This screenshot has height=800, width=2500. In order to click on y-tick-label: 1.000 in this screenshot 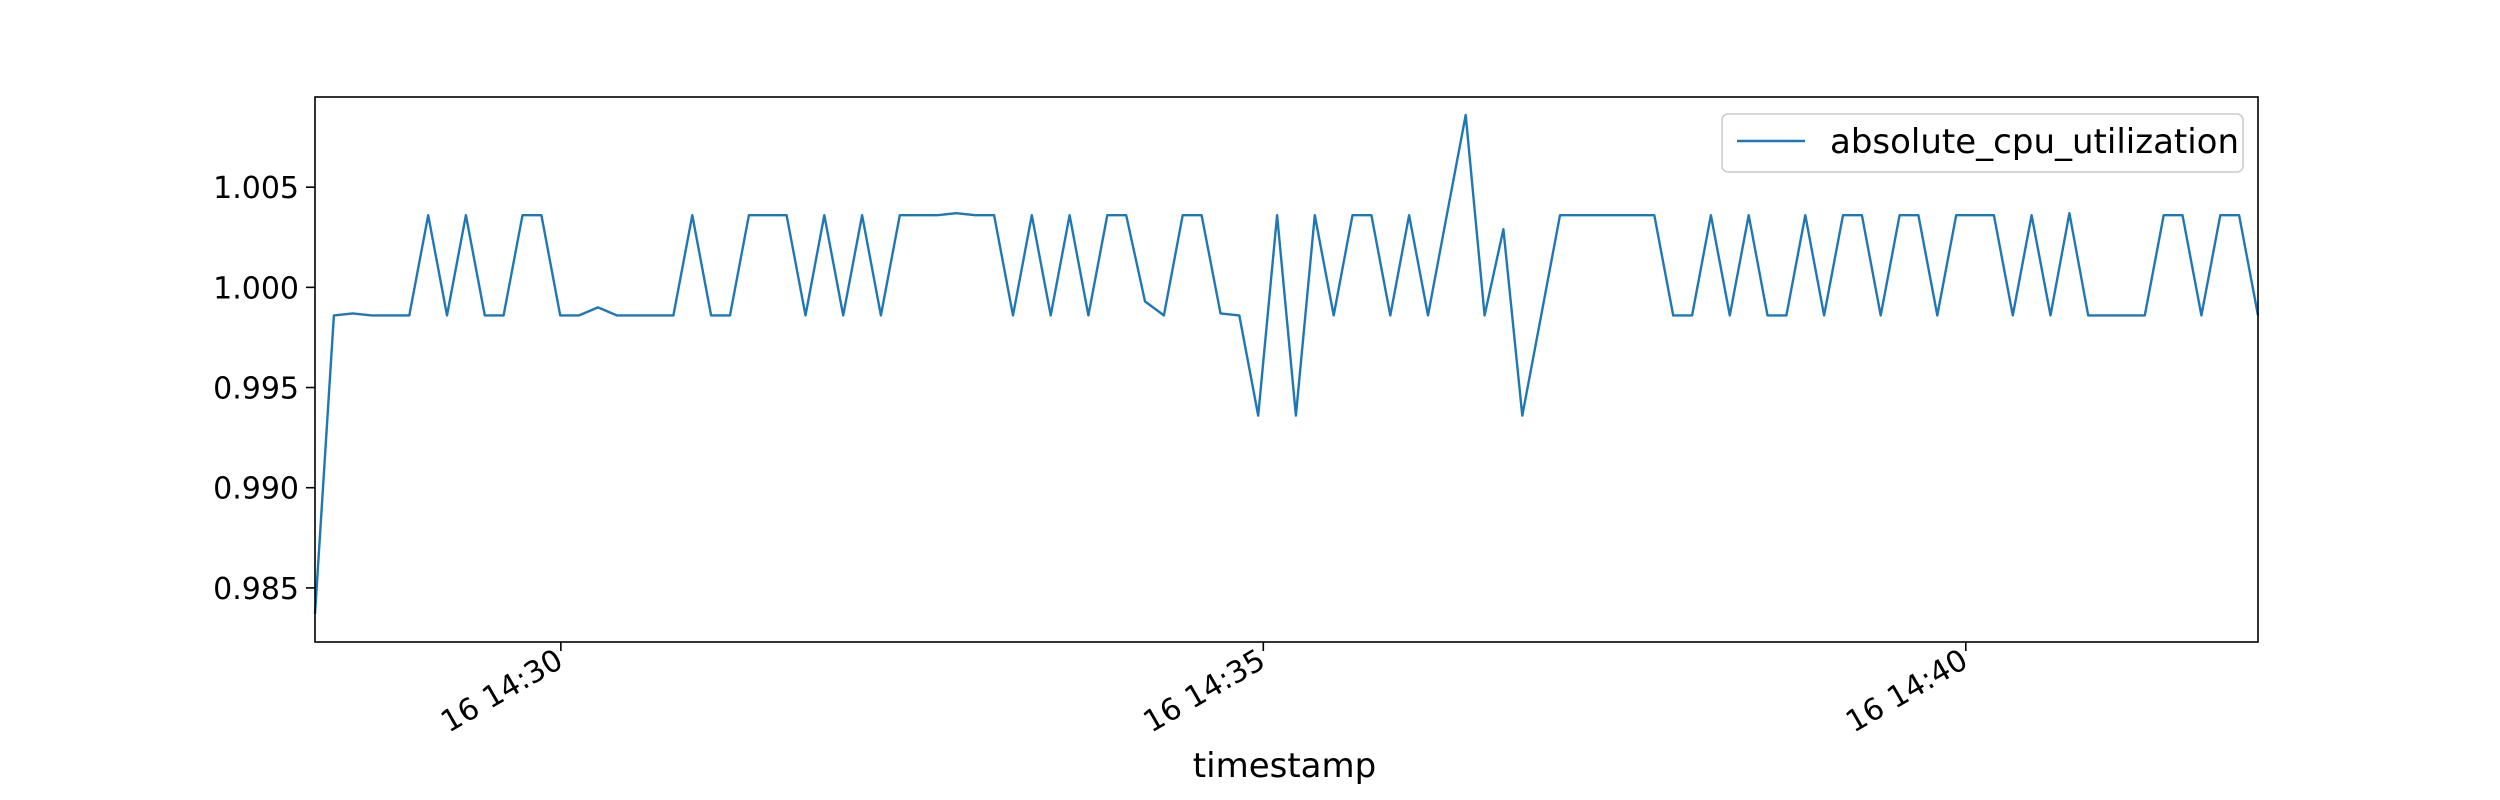, I will do `click(256, 288)`.